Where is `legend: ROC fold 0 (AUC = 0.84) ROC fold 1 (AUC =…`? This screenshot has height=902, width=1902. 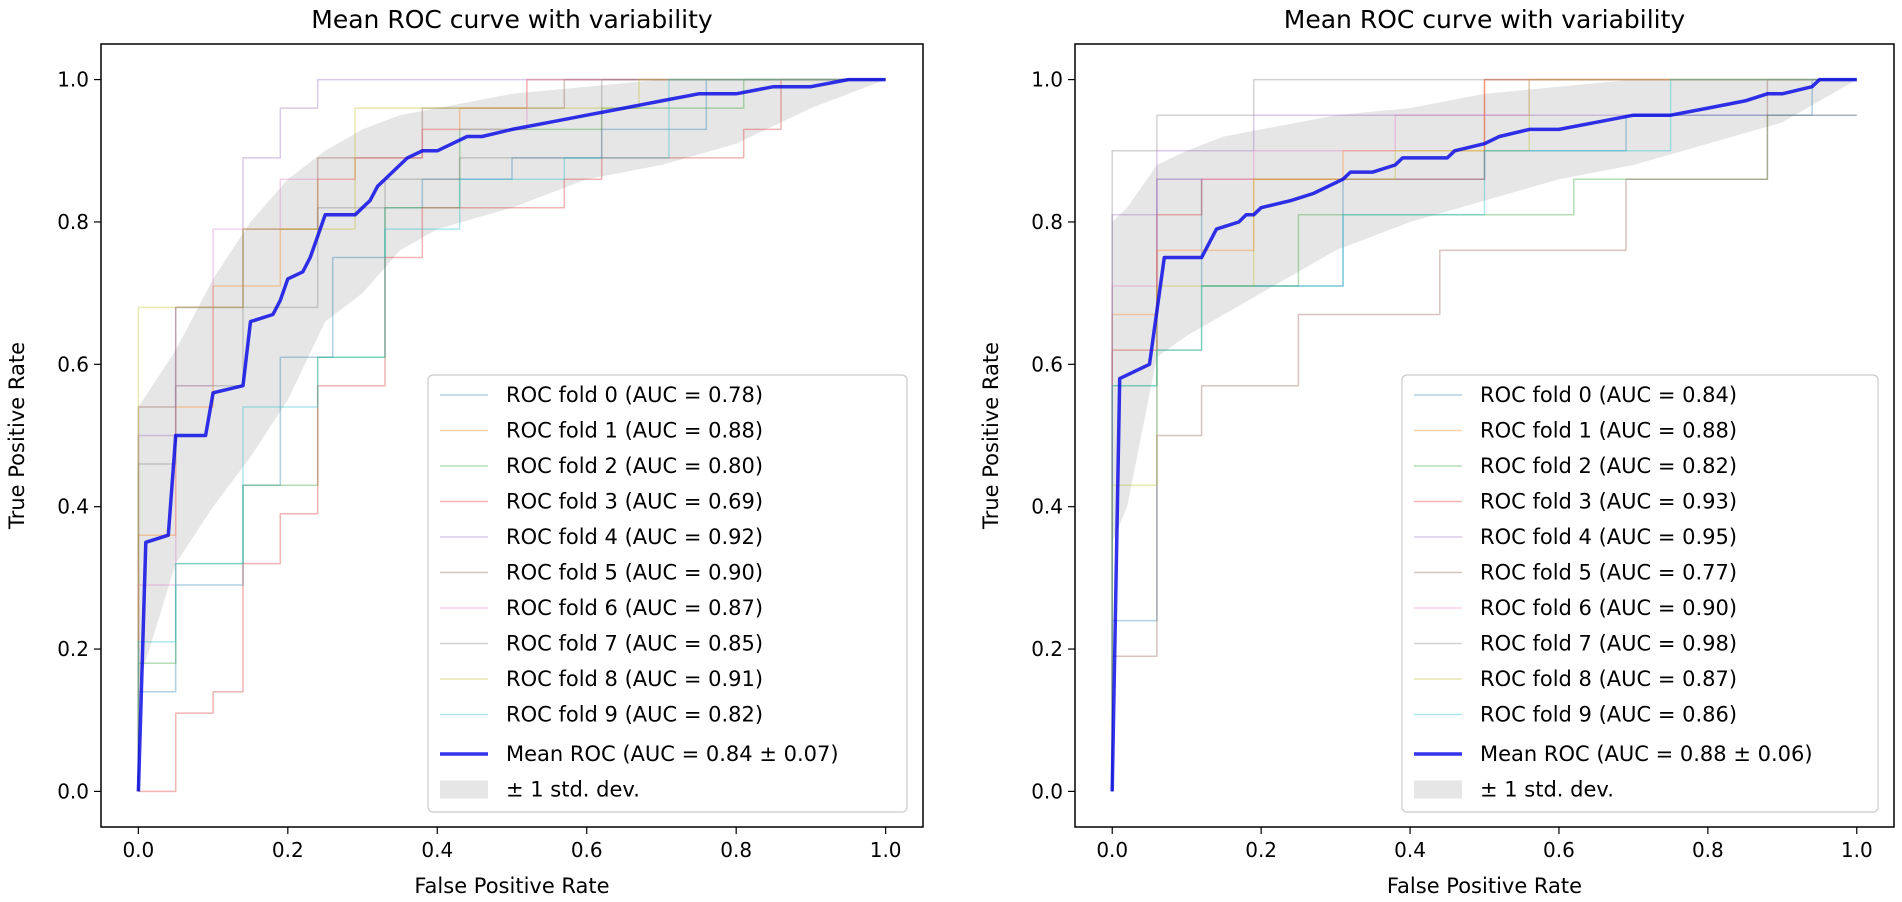 legend: ROC fold 0 (AUC = 0.84) ROC fold 1 (AUC =… is located at coordinates (1640, 593).